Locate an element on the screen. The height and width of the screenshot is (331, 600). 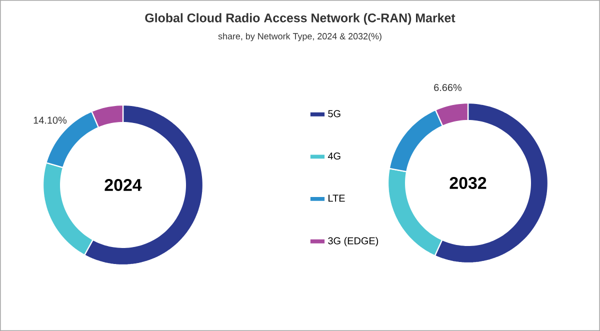
legend-label: 3G (EDGE) is located at coordinates (353, 241).